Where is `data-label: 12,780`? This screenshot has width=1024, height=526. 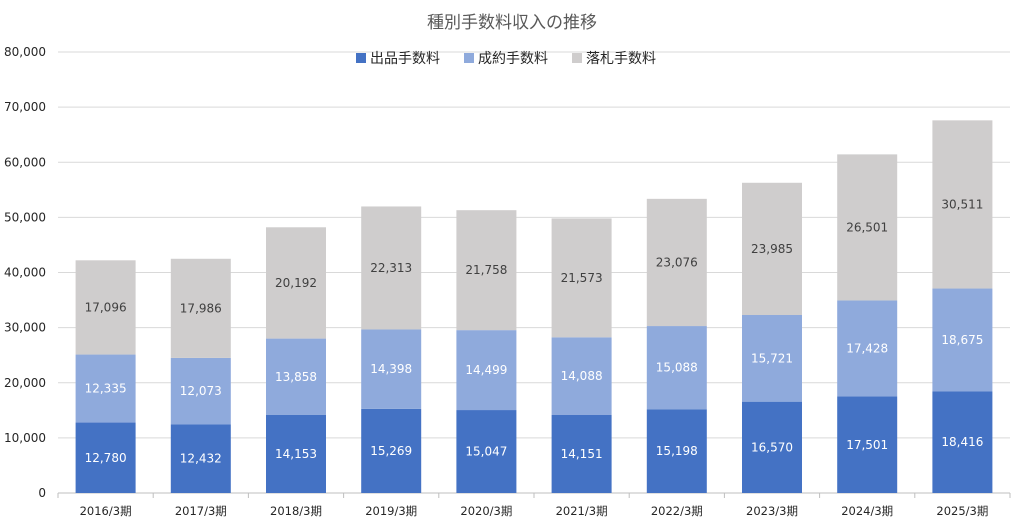 data-label: 12,780 is located at coordinates (106, 458).